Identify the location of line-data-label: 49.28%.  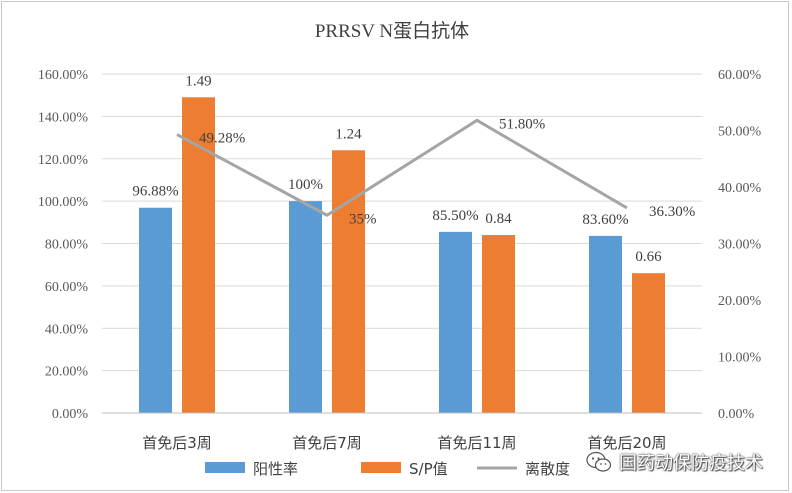
(222, 139).